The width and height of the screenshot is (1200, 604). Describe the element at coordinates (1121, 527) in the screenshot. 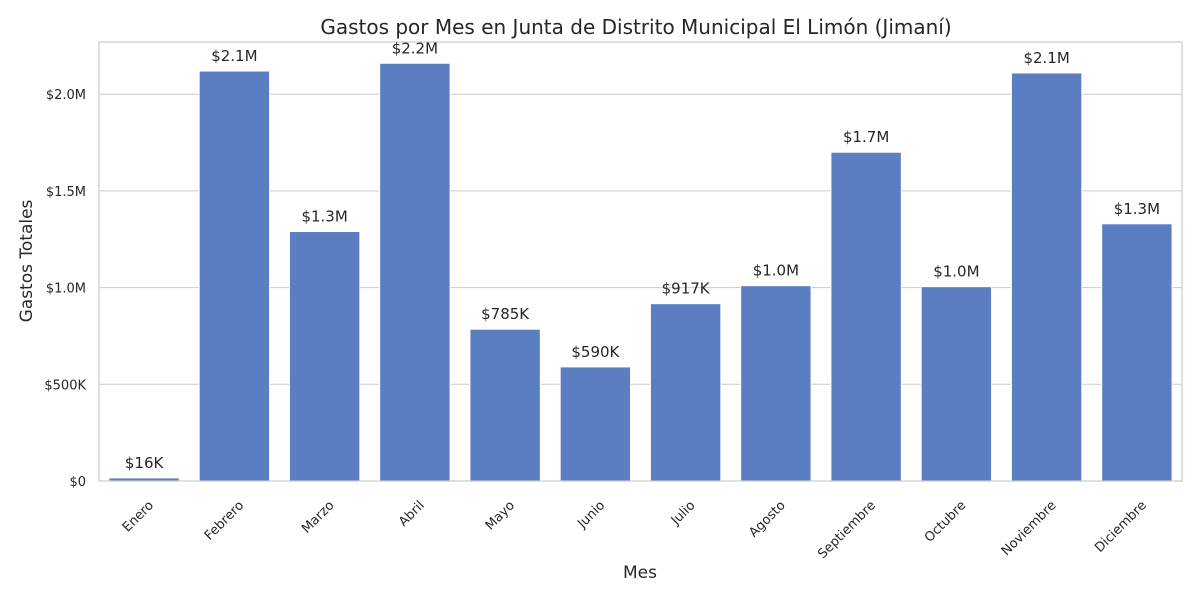

I see `x-tick-label: Diciembre` at that location.